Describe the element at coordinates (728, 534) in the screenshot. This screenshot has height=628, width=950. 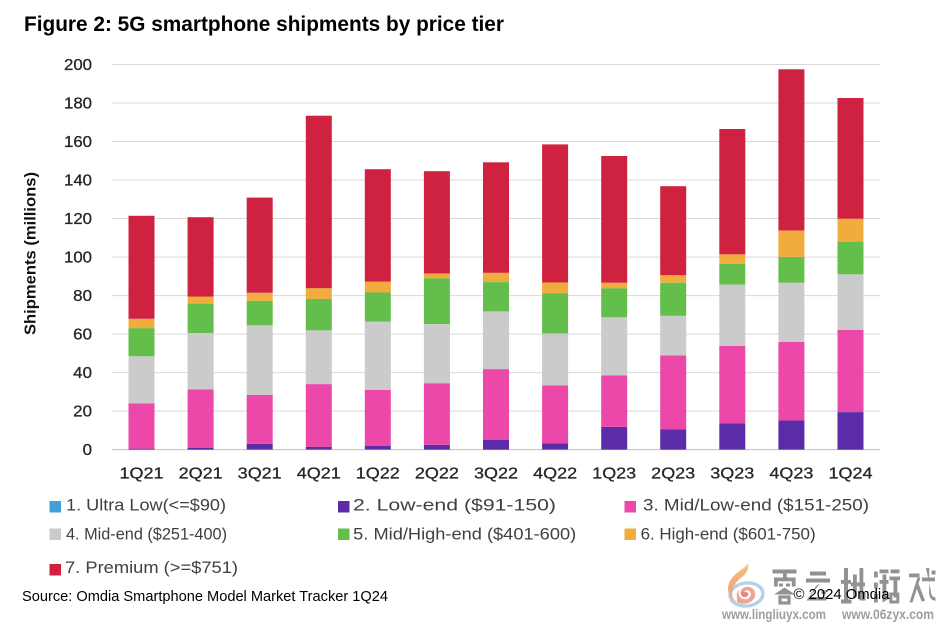
I see `svg-text: 6. High-end ($601-750)` at that location.